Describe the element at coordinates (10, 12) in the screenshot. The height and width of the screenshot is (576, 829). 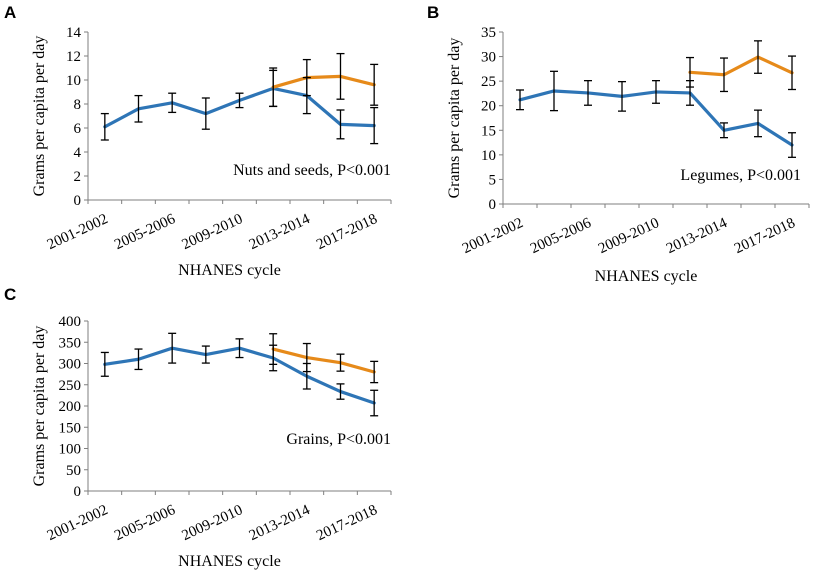
I see `panel-letter: A` at that location.